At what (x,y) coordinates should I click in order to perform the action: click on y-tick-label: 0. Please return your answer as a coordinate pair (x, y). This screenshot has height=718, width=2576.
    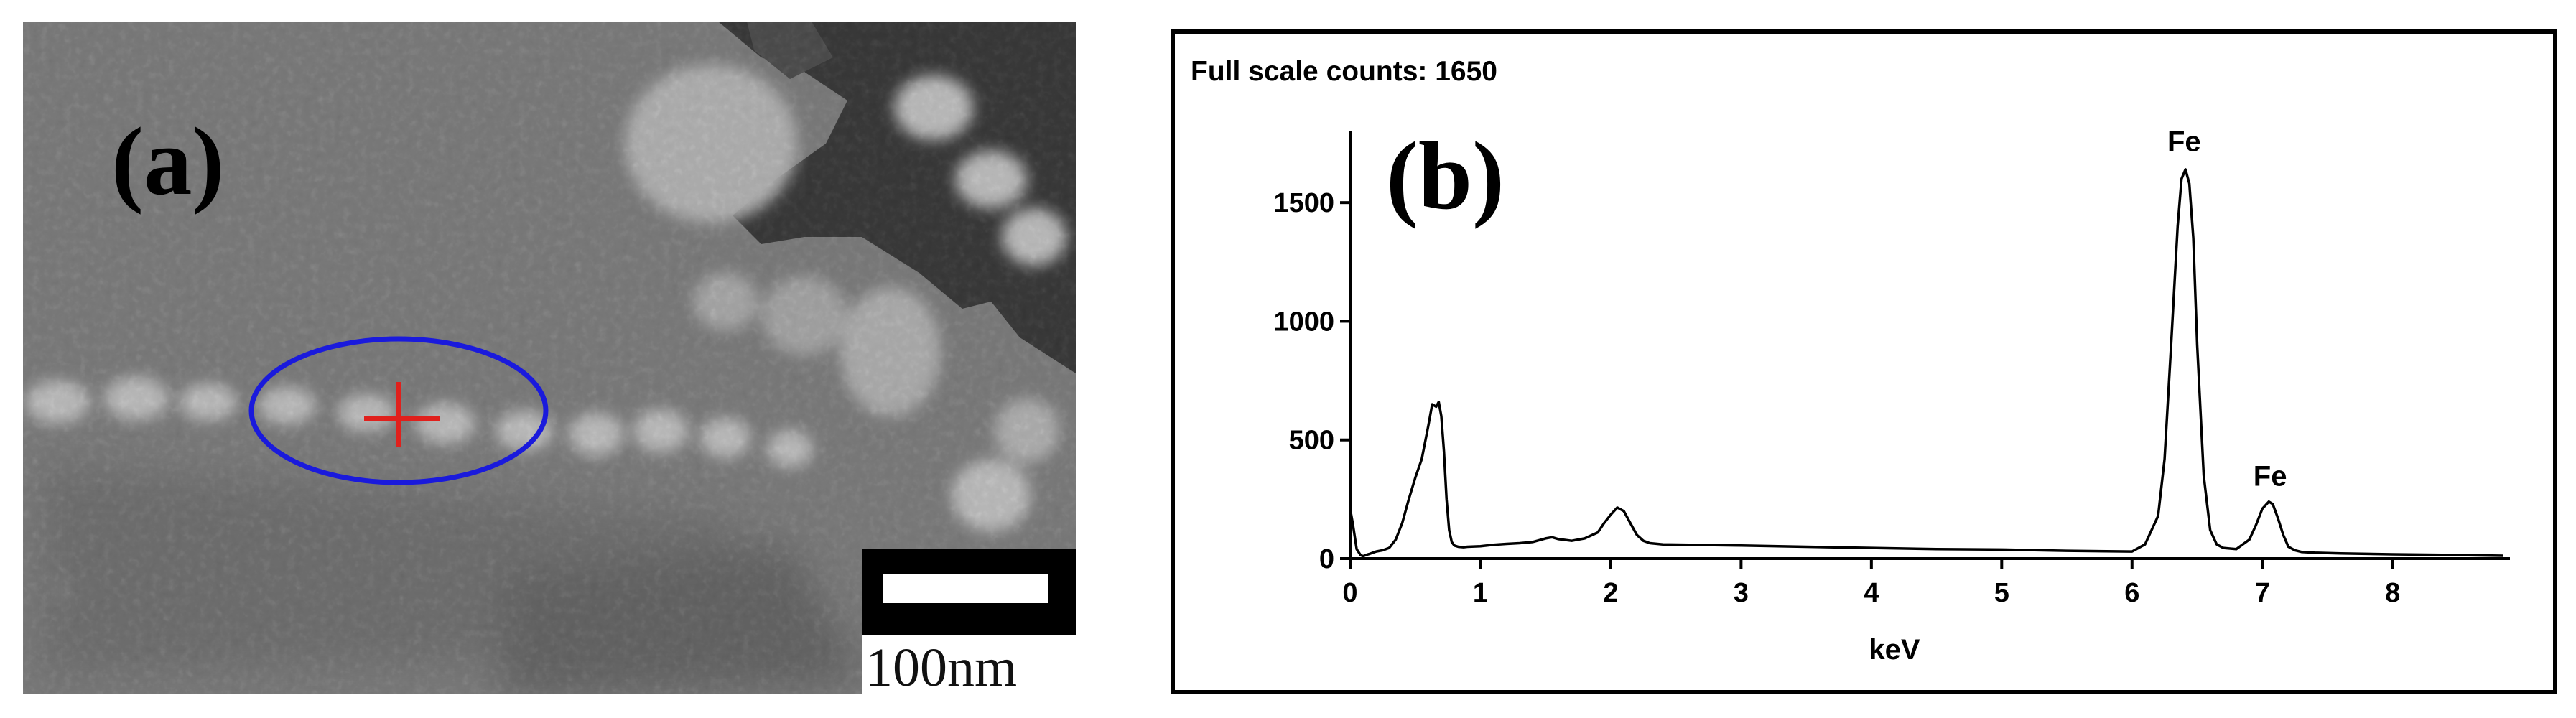
    Looking at the image, I should click on (1326, 559).